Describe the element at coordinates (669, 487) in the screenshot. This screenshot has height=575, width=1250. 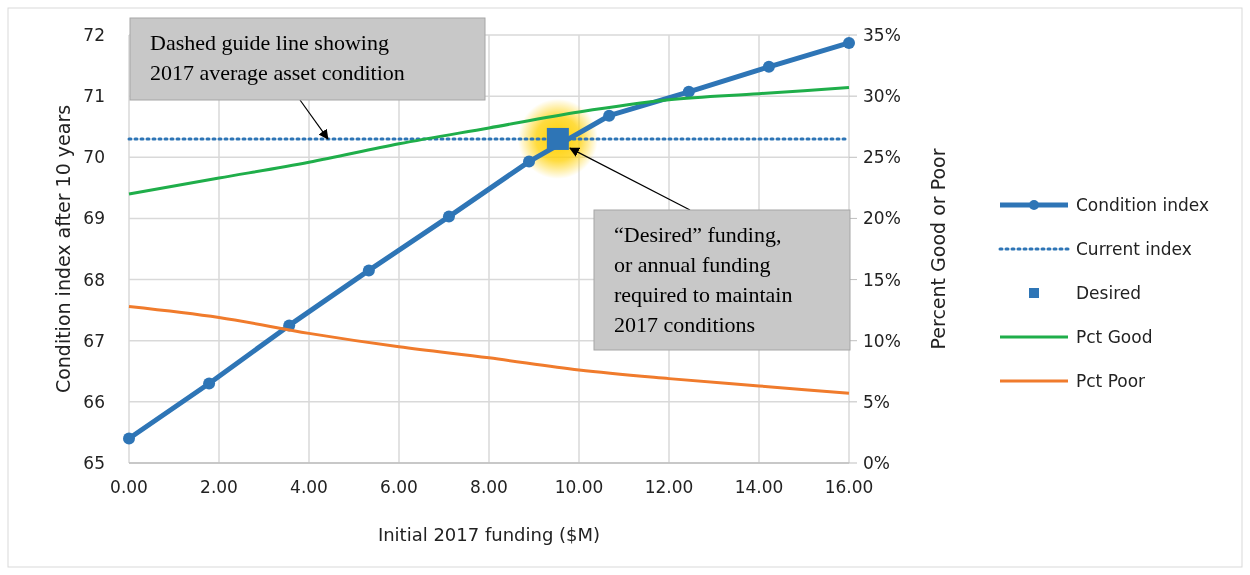
I see `x-tick-label: 12.00` at that location.